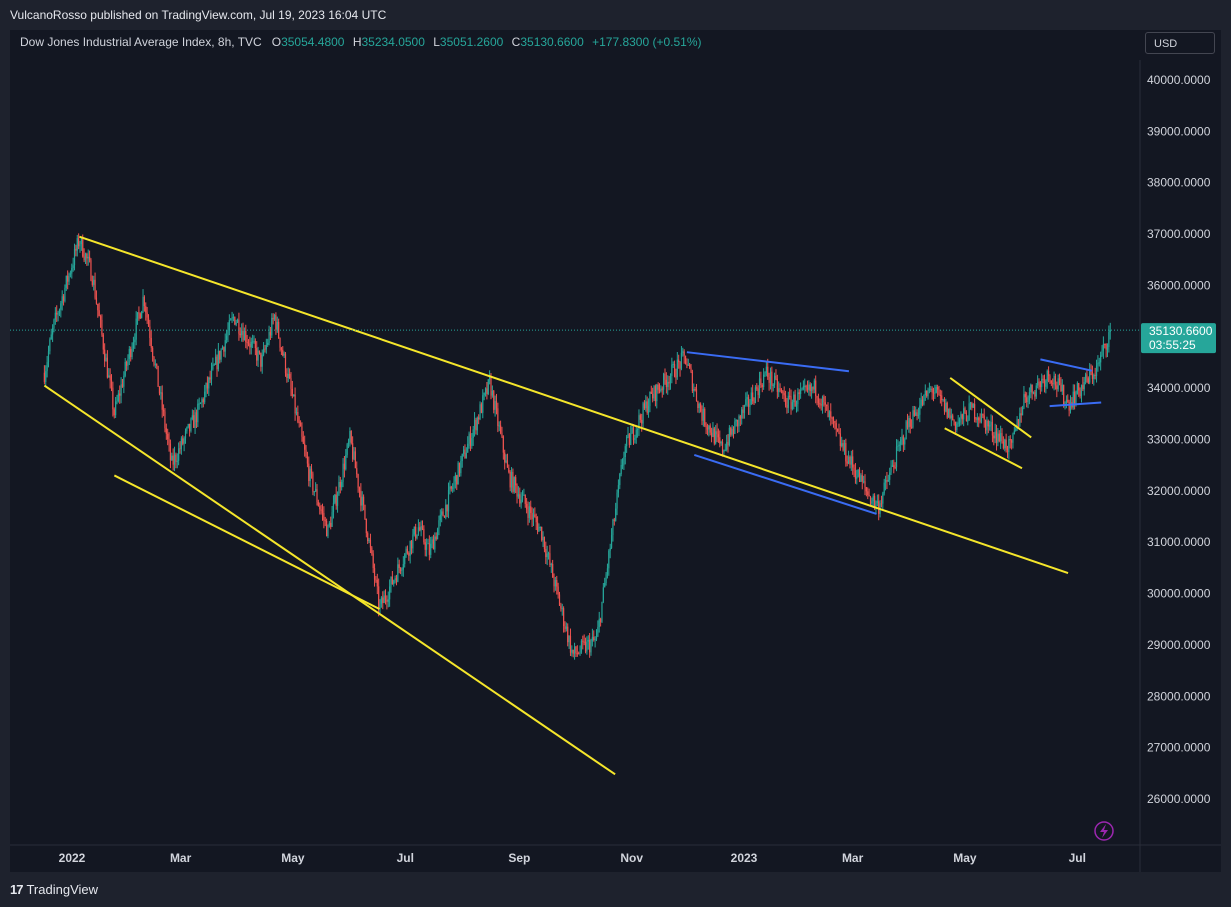 The image size is (1231, 907). I want to click on tradingview-brand: 17 TradingView, so click(54, 889).